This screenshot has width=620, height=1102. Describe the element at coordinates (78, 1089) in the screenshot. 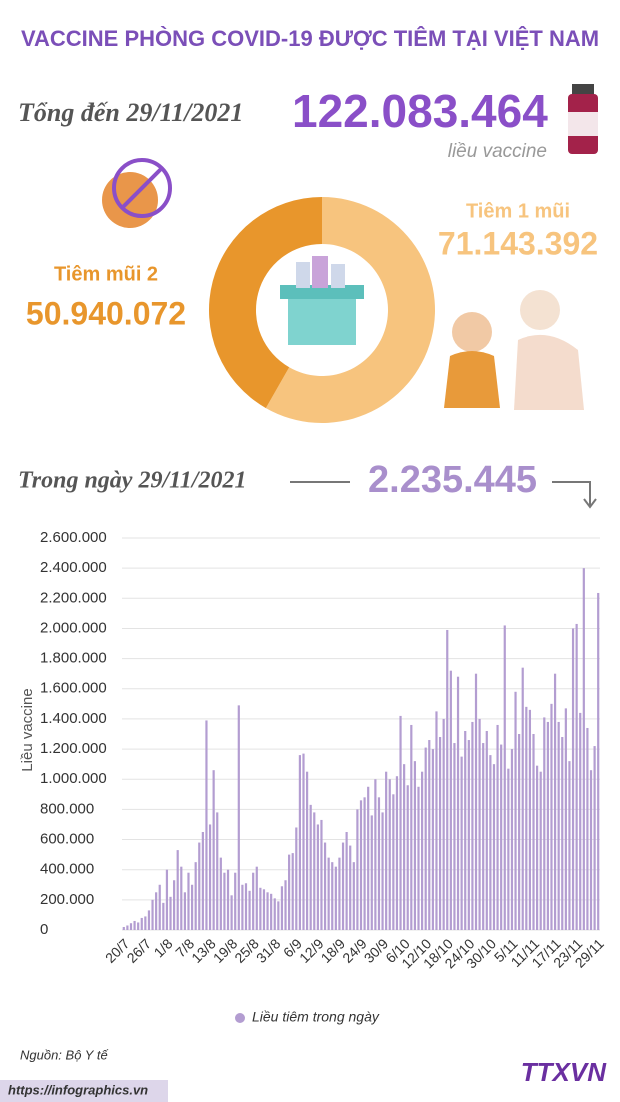

I see `url: https://infographics.vn` at that location.